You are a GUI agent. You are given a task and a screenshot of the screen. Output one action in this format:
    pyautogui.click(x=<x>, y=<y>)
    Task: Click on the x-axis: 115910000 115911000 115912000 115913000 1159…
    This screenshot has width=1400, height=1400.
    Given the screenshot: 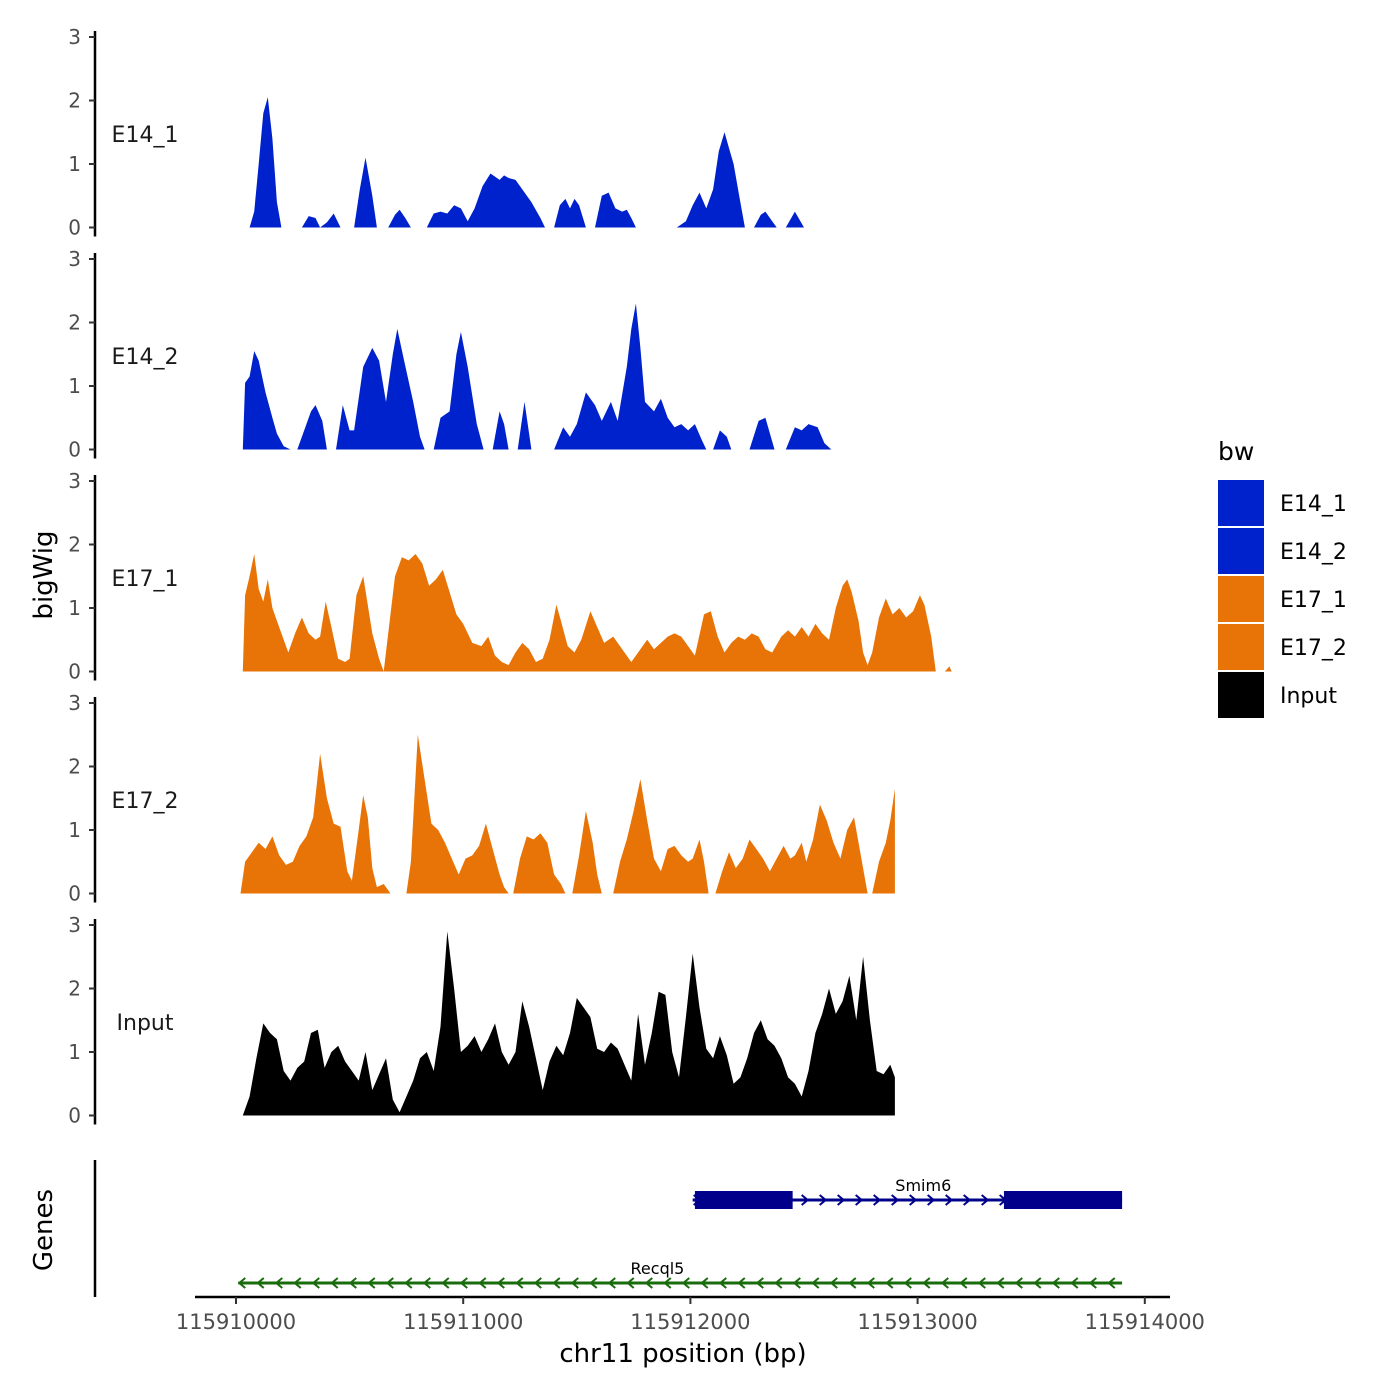 What is the action you would take?
    pyautogui.click(x=690, y=1314)
    